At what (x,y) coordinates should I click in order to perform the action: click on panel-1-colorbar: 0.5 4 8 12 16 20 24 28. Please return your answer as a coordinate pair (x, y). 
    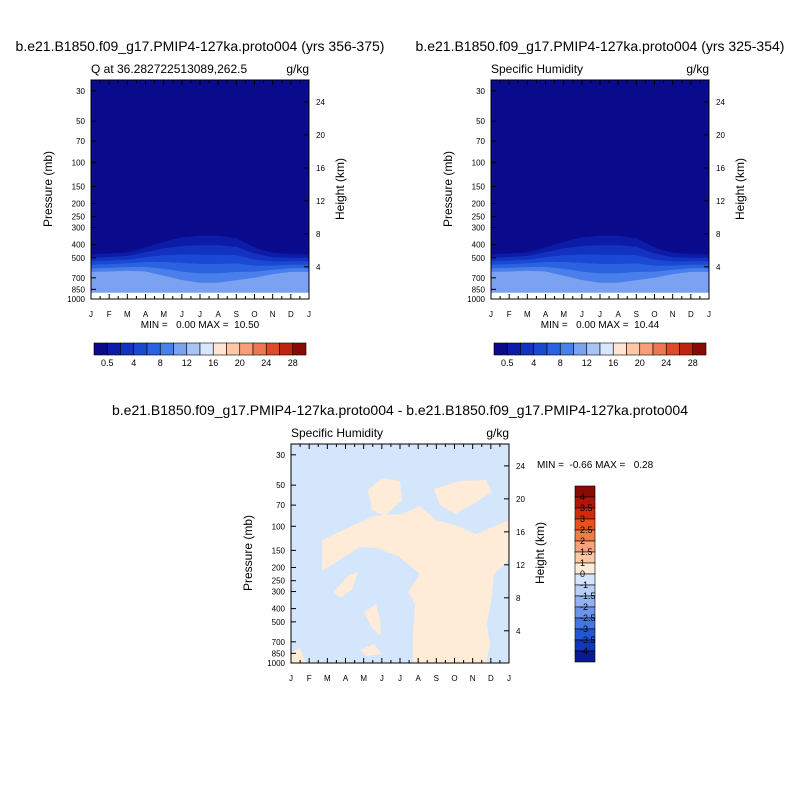
    Looking at the image, I should click on (200, 355).